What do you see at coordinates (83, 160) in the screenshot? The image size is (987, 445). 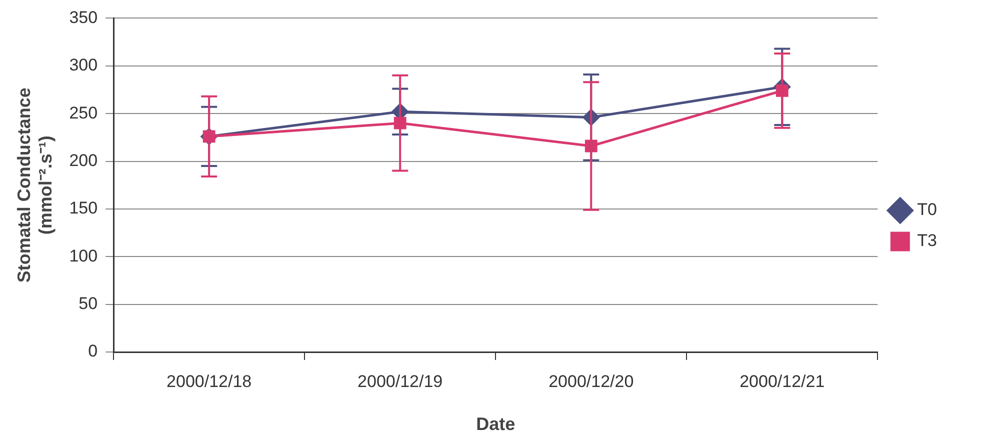 I see `y-tick-label: 200` at bounding box center [83, 160].